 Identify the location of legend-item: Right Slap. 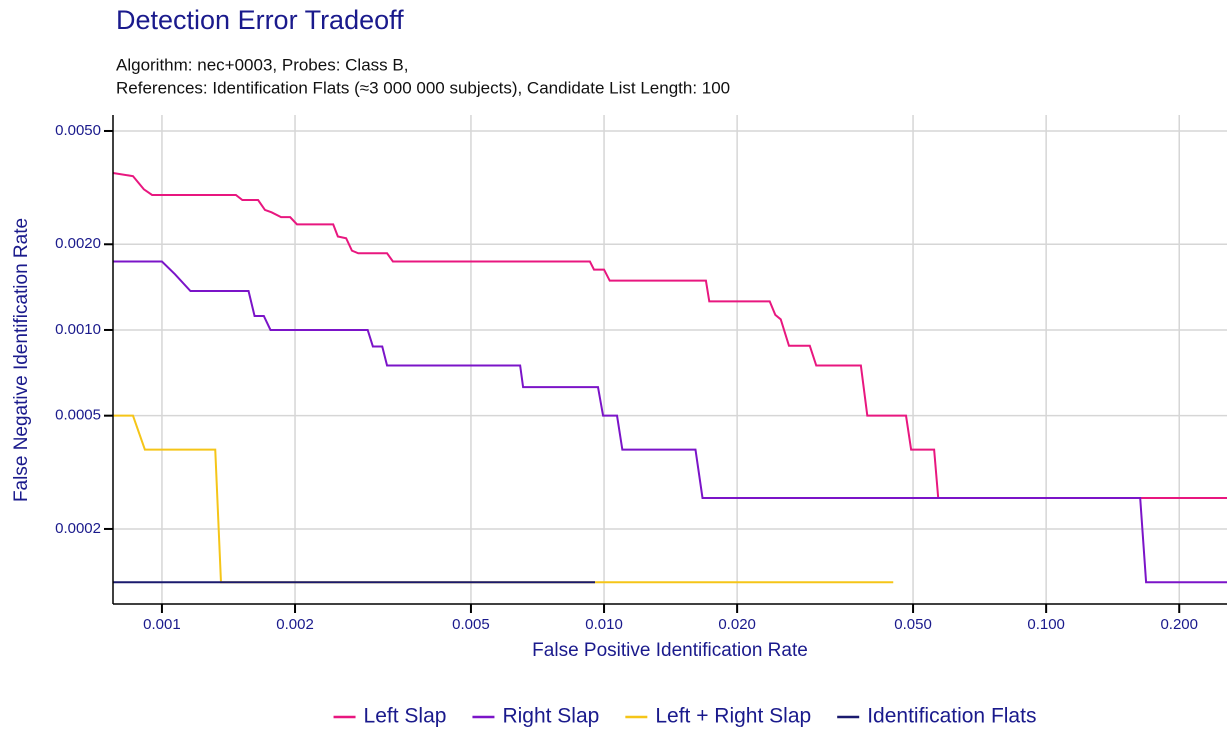
(535, 716).